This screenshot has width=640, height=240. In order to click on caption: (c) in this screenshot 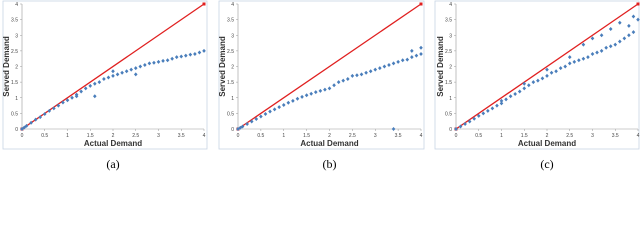, I will do `click(546, 164)`.